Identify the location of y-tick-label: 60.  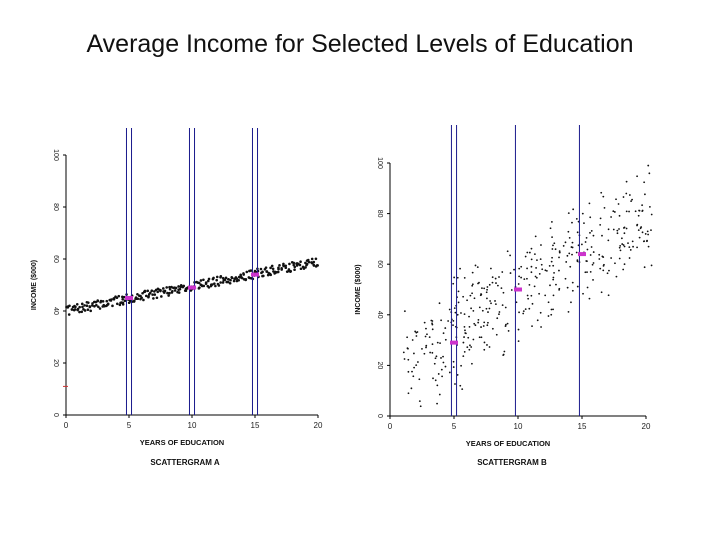
(55, 259).